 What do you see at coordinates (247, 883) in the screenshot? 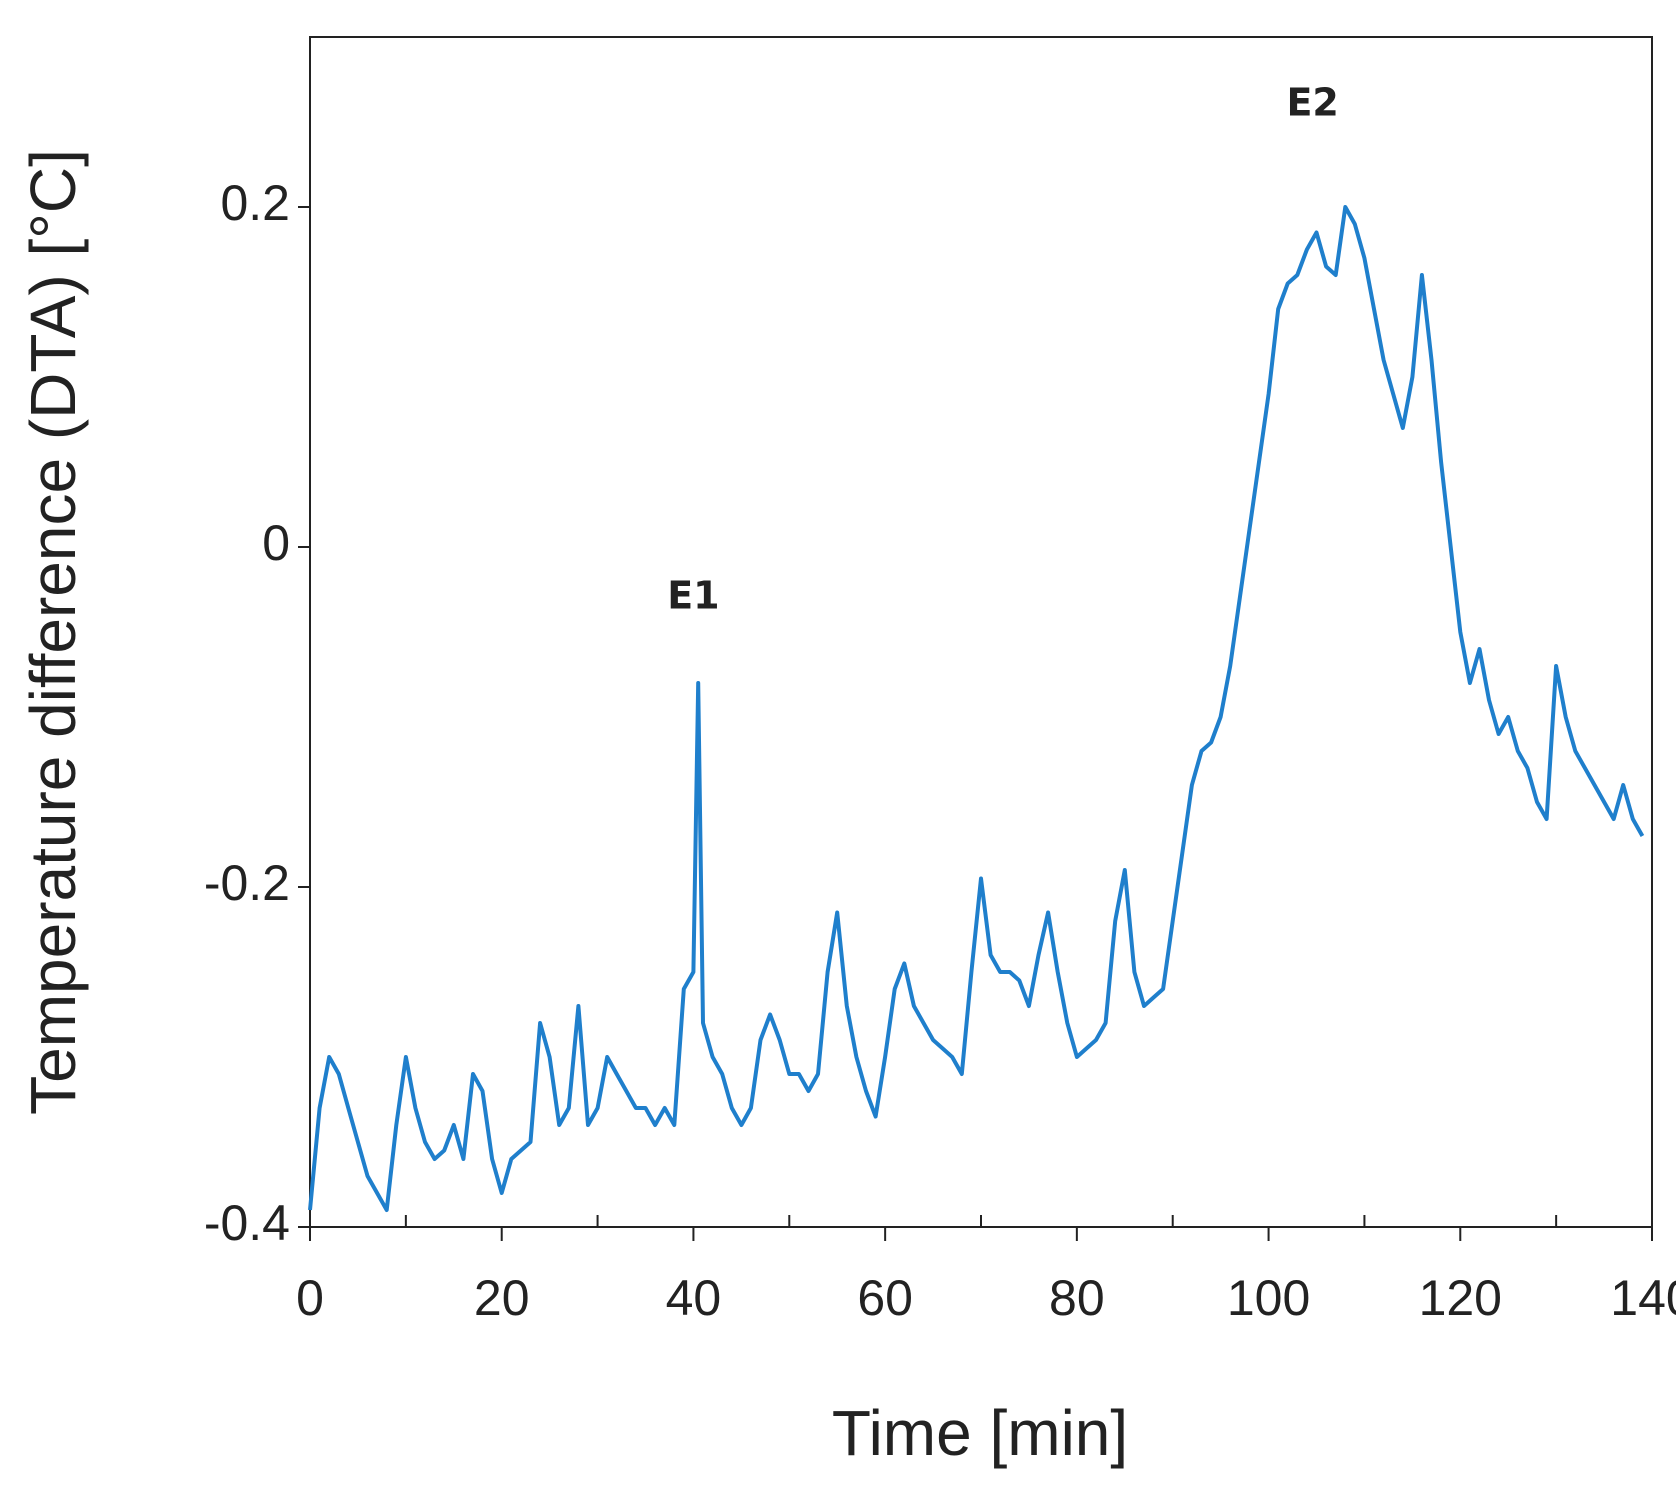
I see `y-tick-label: -0.2` at bounding box center [247, 883].